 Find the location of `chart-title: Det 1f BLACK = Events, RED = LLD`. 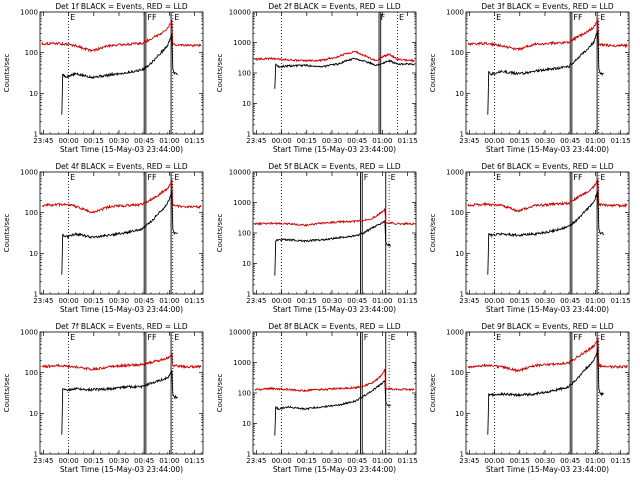

chart-title: Det 1f BLACK = Events, RED = LLD is located at coordinates (121, 6).